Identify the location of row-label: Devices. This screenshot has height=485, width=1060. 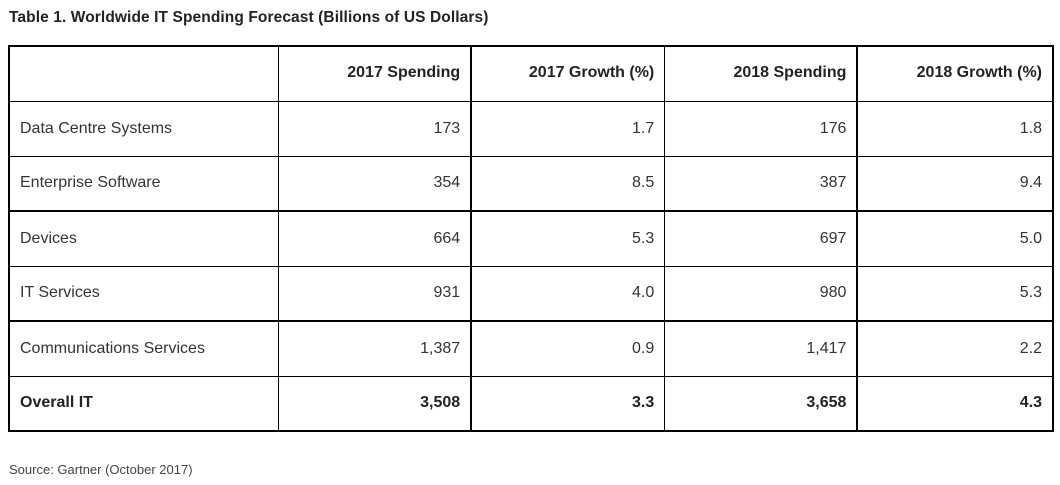
(144, 238).